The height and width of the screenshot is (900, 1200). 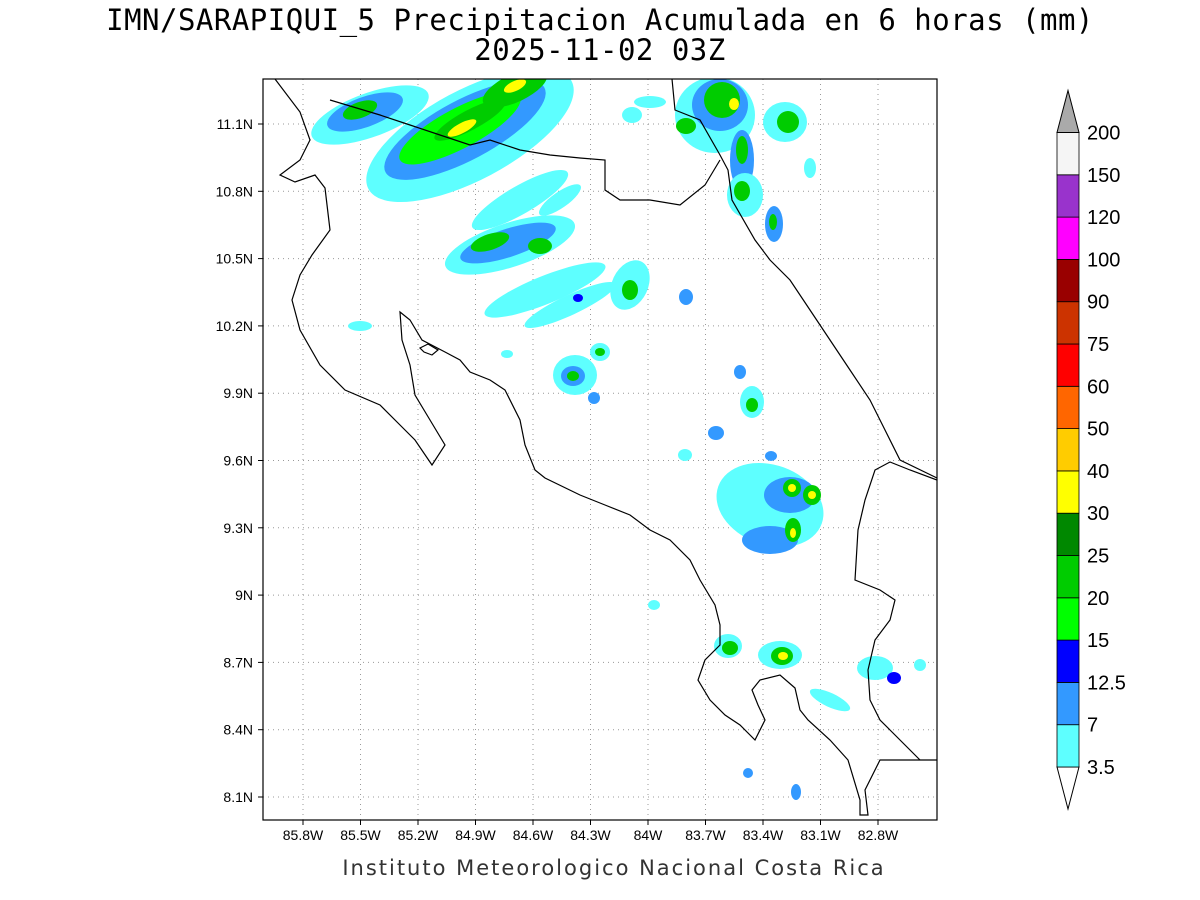 I want to click on colorbar-label: 150, so click(x=1103, y=176).